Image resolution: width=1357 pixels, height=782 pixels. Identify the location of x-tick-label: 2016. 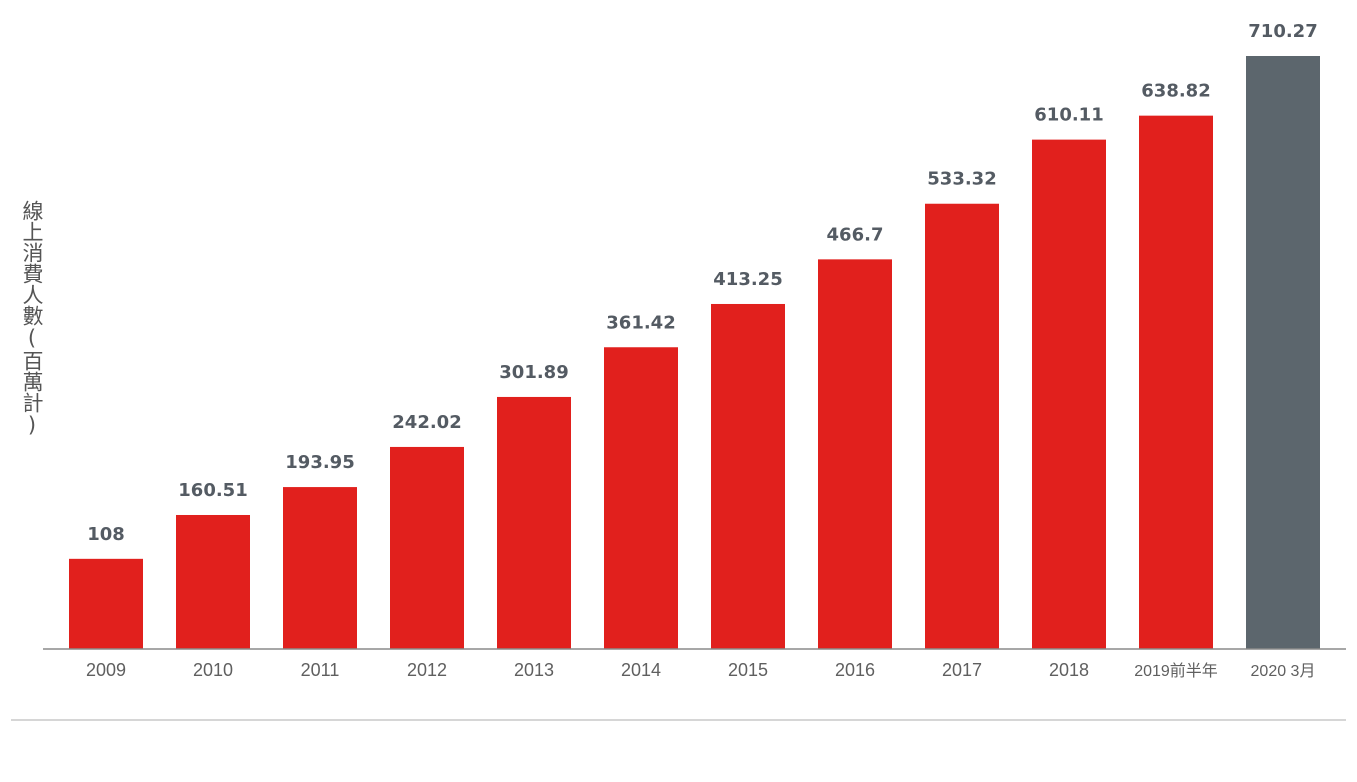
(855, 670).